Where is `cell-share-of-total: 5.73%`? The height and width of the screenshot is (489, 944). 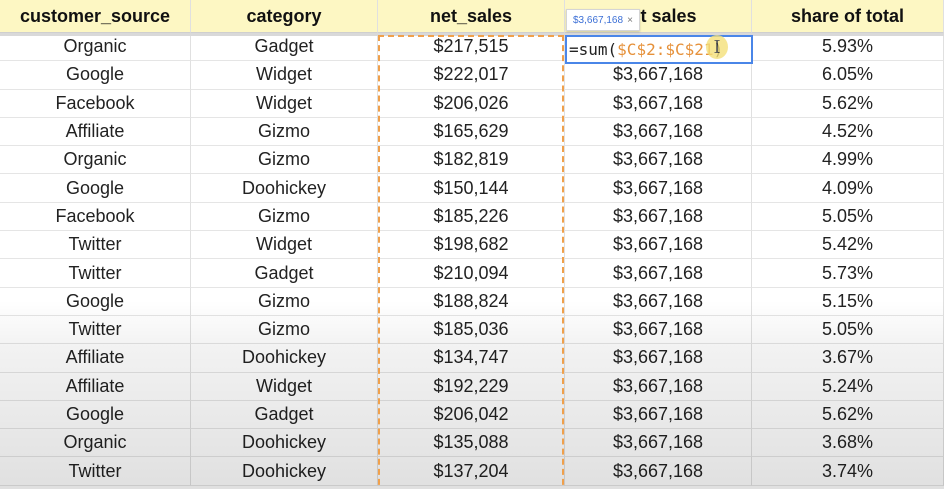
cell-share-of-total: 5.73% is located at coordinates (848, 273).